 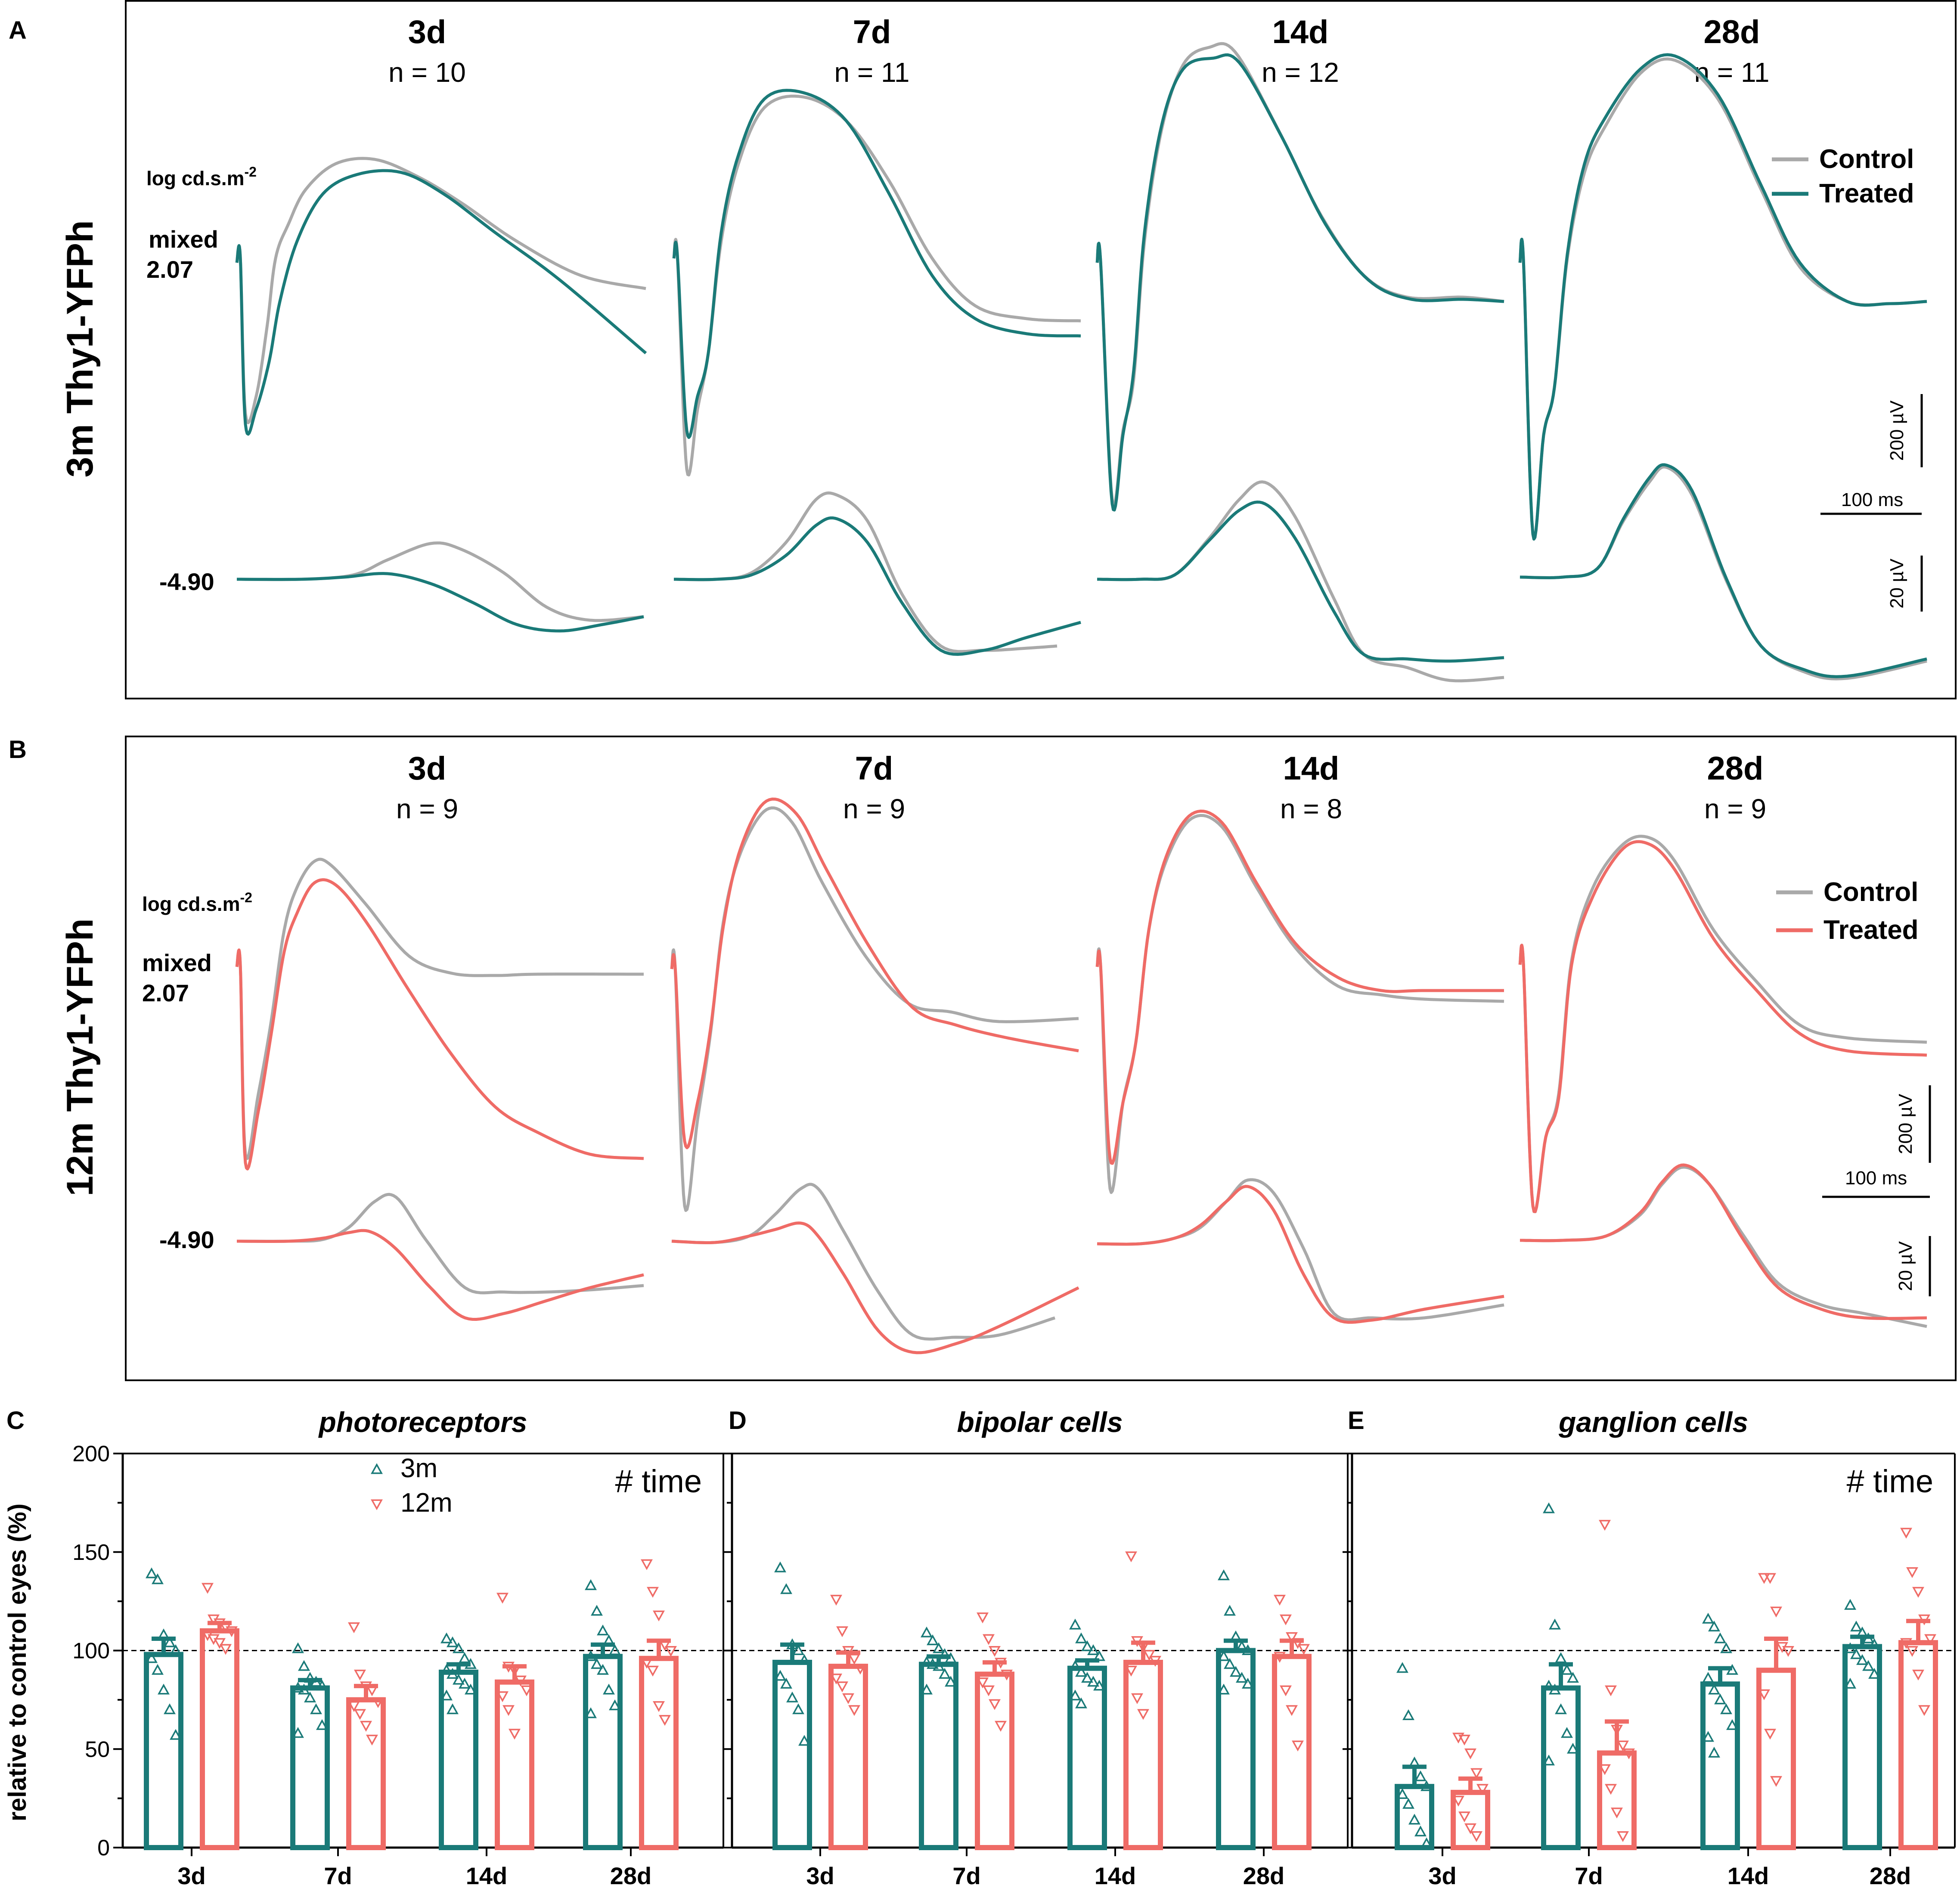 What do you see at coordinates (1649, 1647) in the screenshot?
I see `panel-e-chart: ganglion cells 3d 7d 14d 28d # time` at bounding box center [1649, 1647].